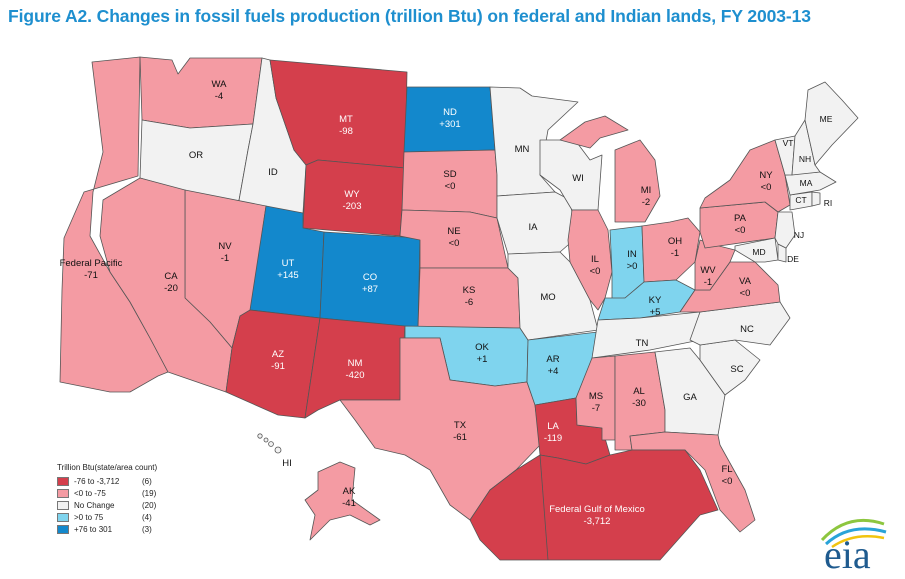 The width and height of the screenshot is (905, 579). Describe the element at coordinates (469, 302) in the screenshot. I see `label-ks-value: -6` at that location.